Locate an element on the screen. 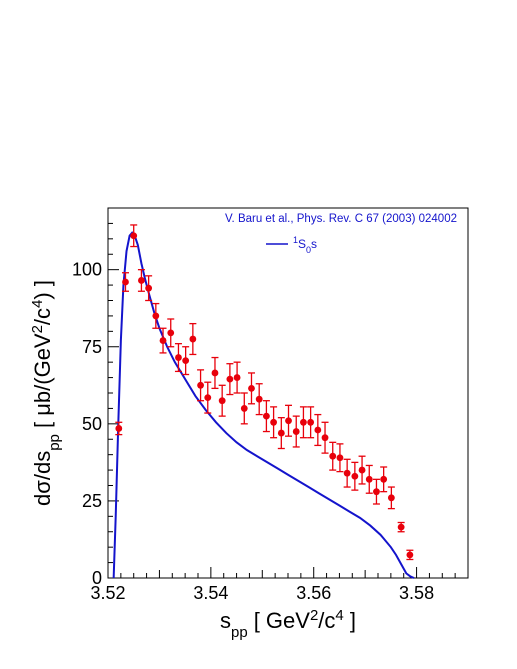  y-axis-label-unit-sup1: 2 is located at coordinates (37, 329).